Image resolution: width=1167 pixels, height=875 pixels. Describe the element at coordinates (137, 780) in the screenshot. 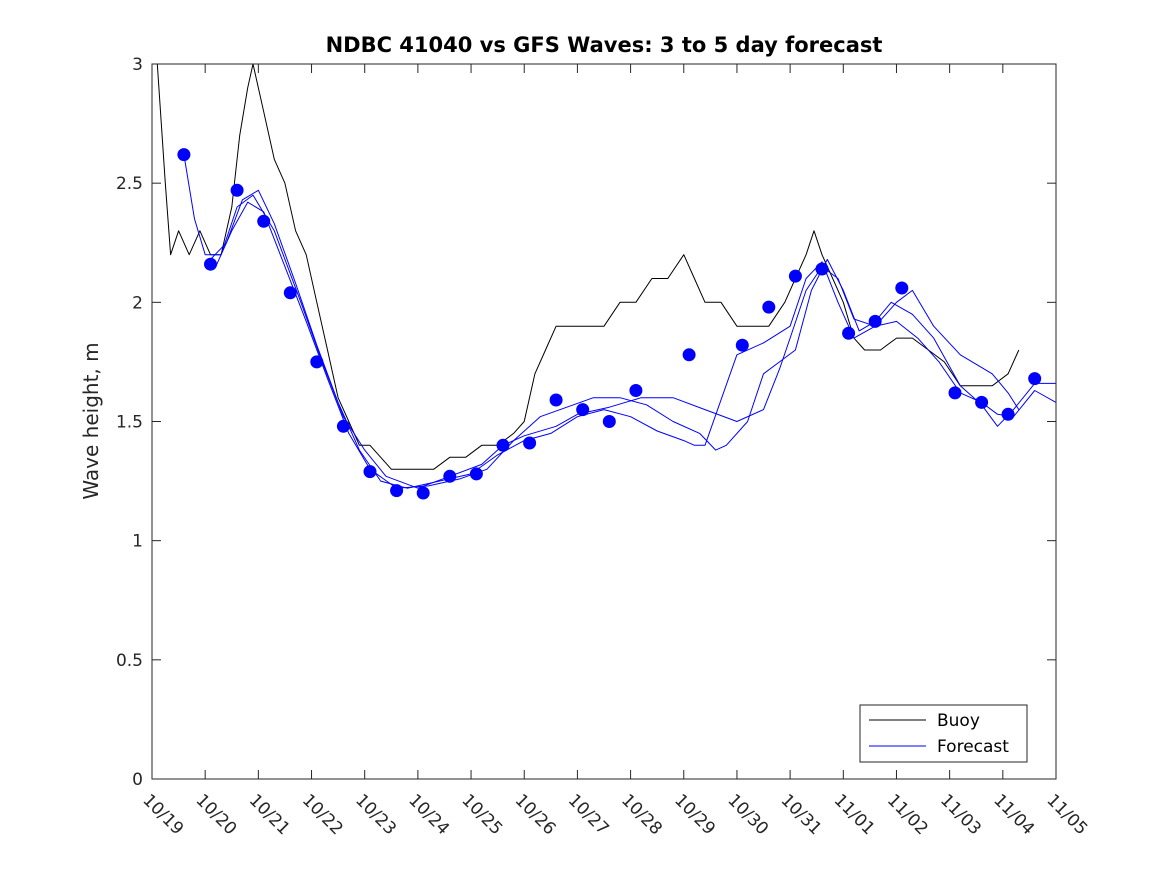

I see `y-tick-label-0: 0` at that location.